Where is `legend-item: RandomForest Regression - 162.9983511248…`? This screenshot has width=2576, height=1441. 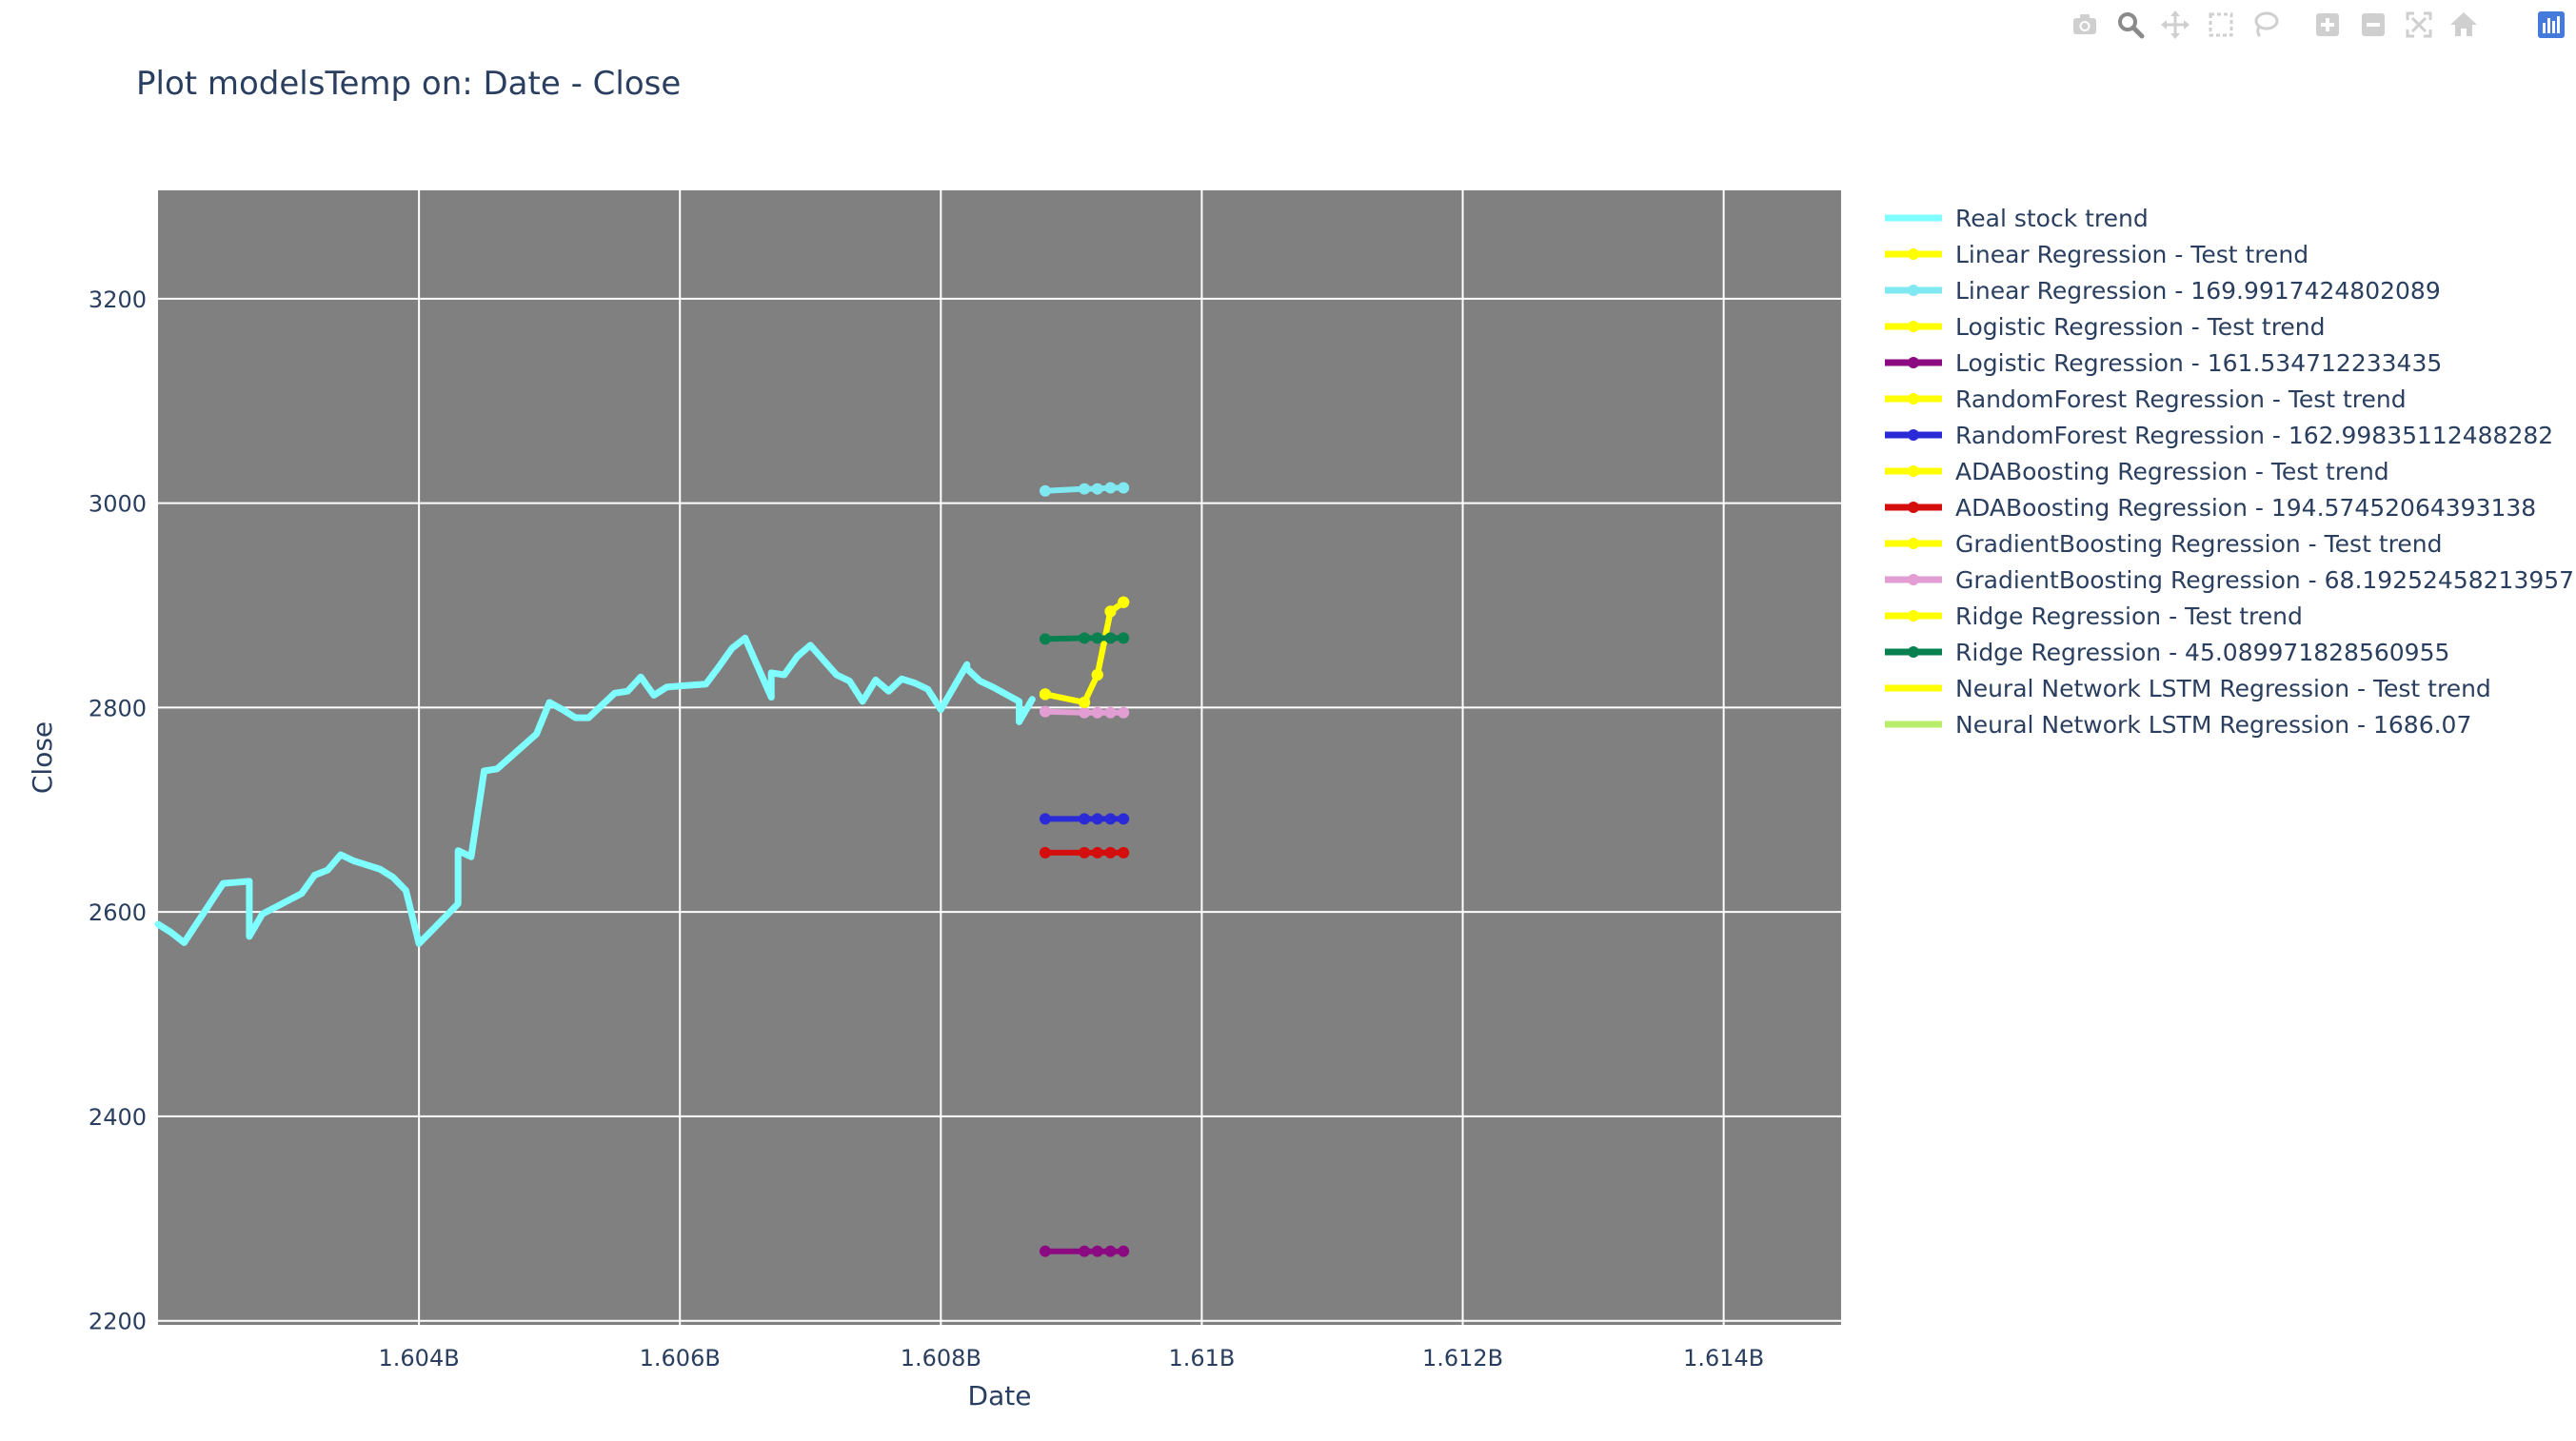 legend-item: RandomForest Regression - 162.9983511248… is located at coordinates (2219, 435).